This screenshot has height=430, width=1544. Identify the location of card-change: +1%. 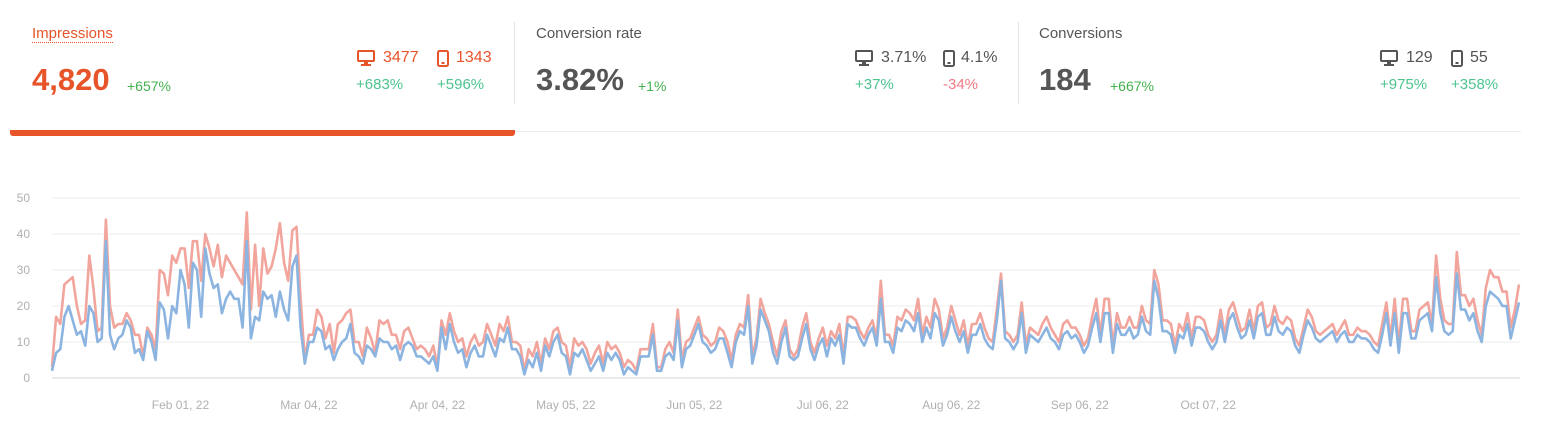
(652, 86).